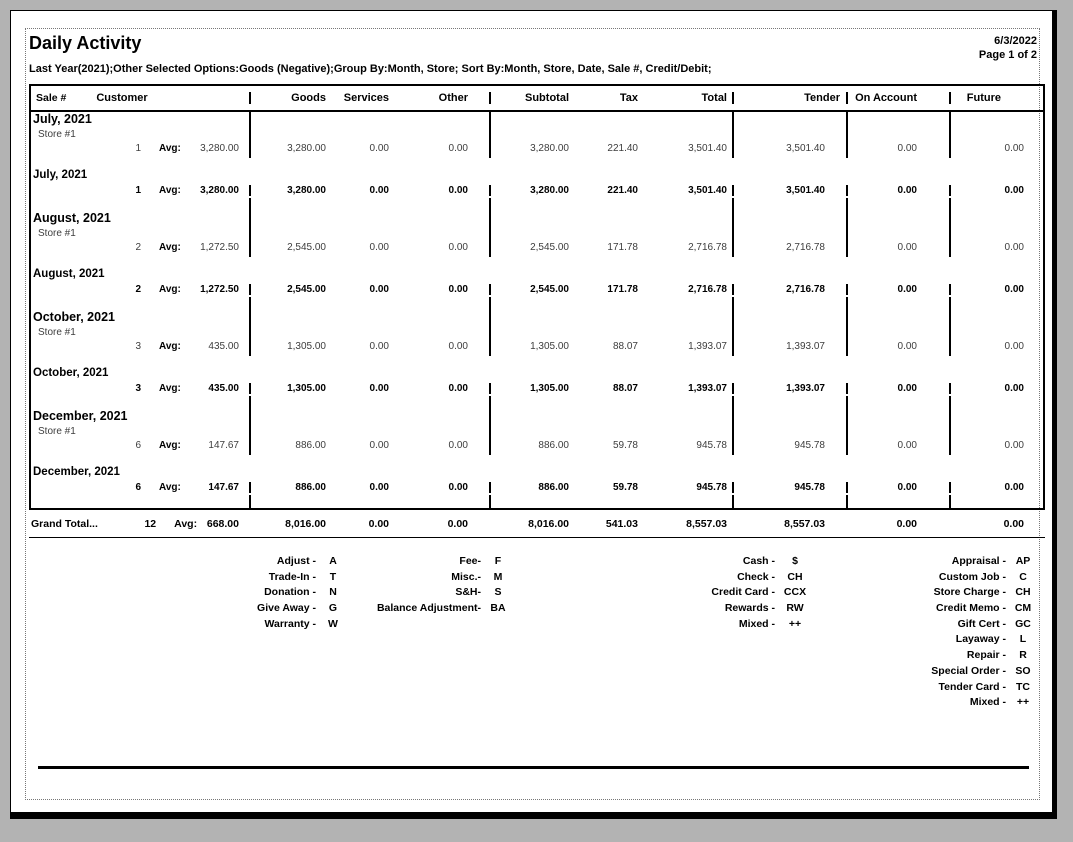  Describe the element at coordinates (795, 592) in the screenshot. I see `legend-item-code: CCX` at that location.